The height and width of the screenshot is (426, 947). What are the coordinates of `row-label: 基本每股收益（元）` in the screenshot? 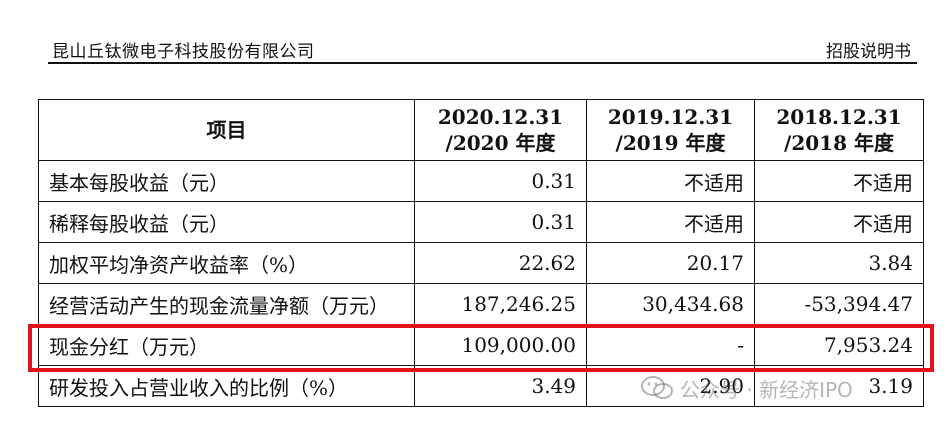 It's located at (226, 181).